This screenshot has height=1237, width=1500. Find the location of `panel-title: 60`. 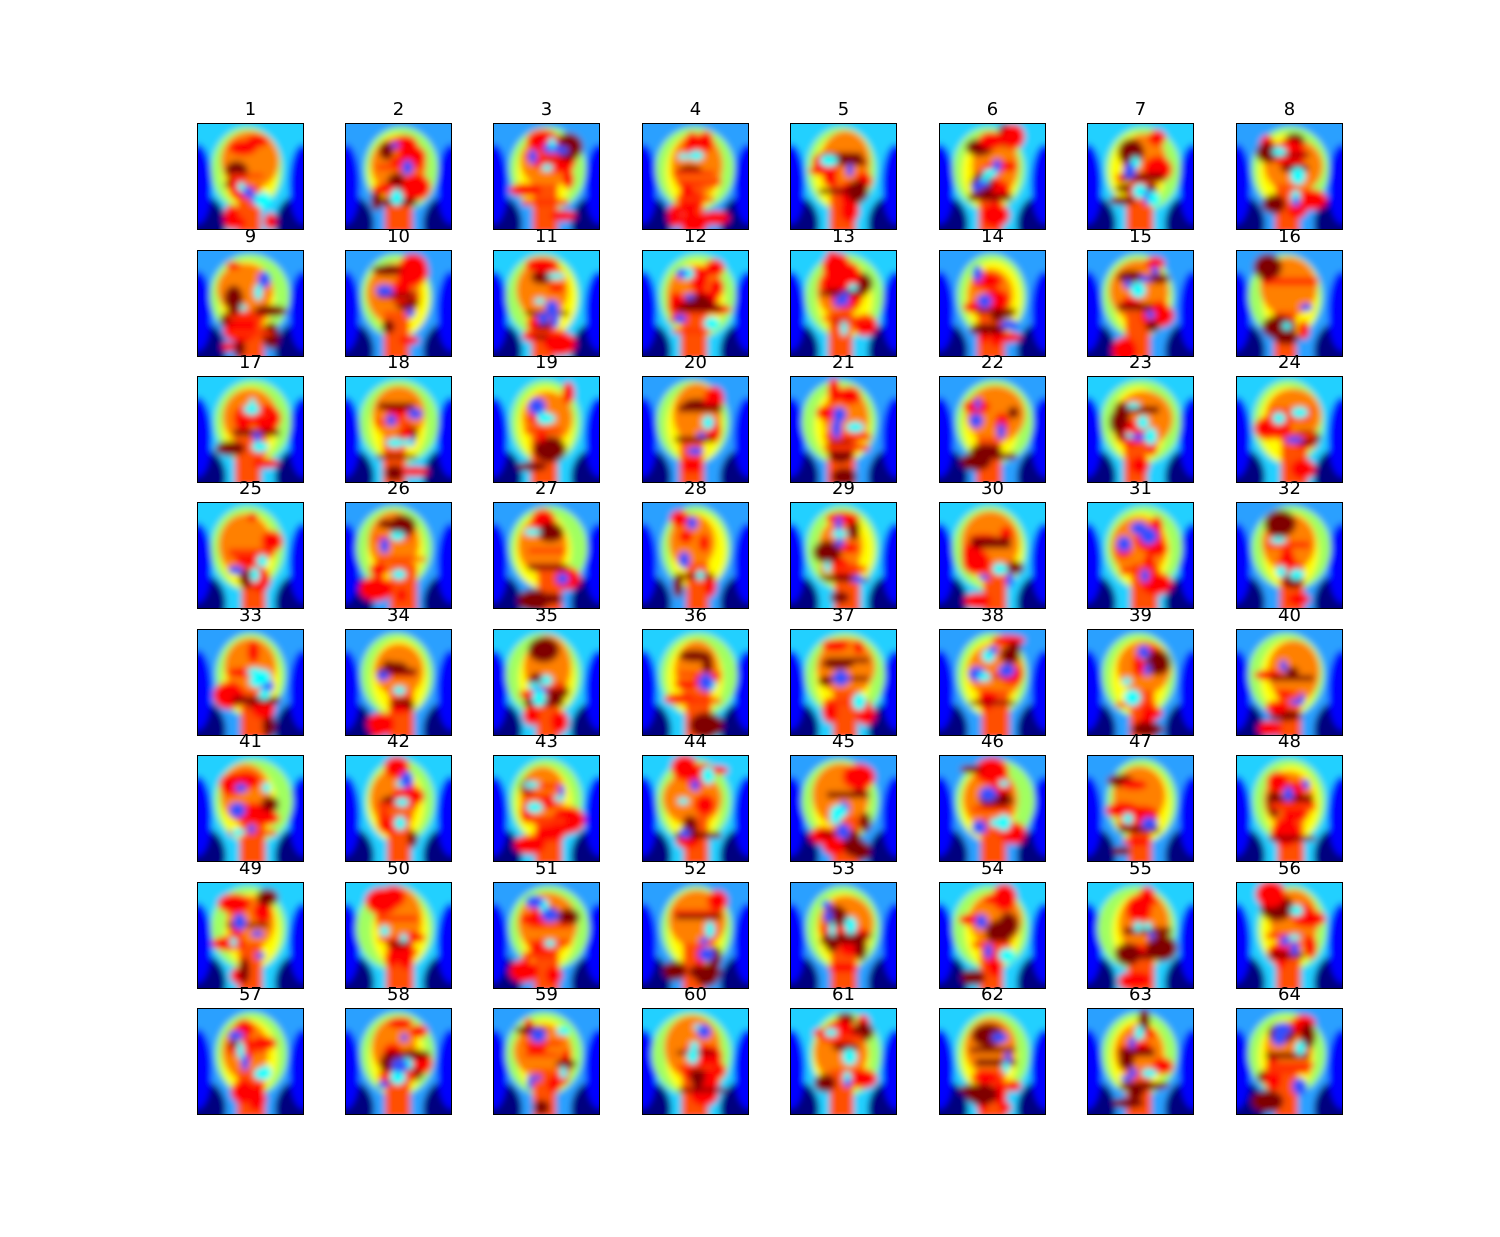

panel-title: 60 is located at coordinates (695, 994).